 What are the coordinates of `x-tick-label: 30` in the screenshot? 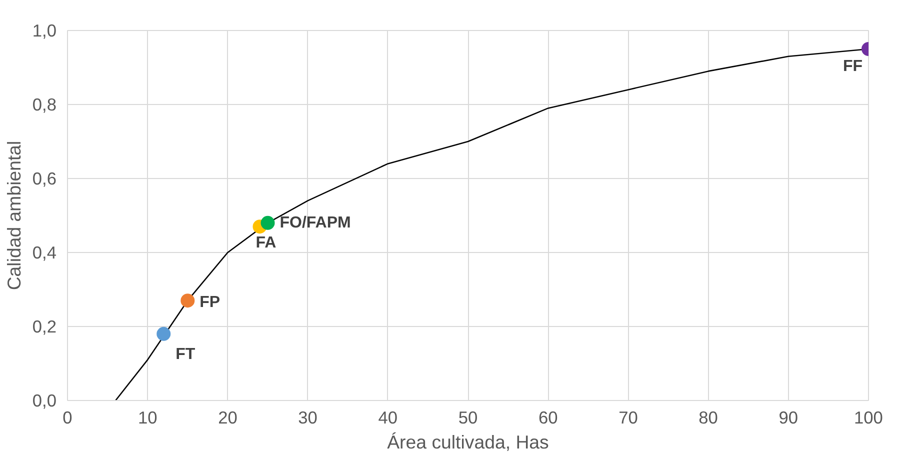 It's located at (308, 418).